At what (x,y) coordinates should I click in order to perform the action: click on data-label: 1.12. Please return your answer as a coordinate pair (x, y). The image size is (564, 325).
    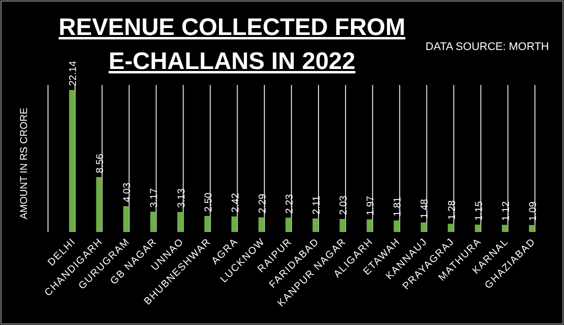
    Looking at the image, I should click on (506, 210).